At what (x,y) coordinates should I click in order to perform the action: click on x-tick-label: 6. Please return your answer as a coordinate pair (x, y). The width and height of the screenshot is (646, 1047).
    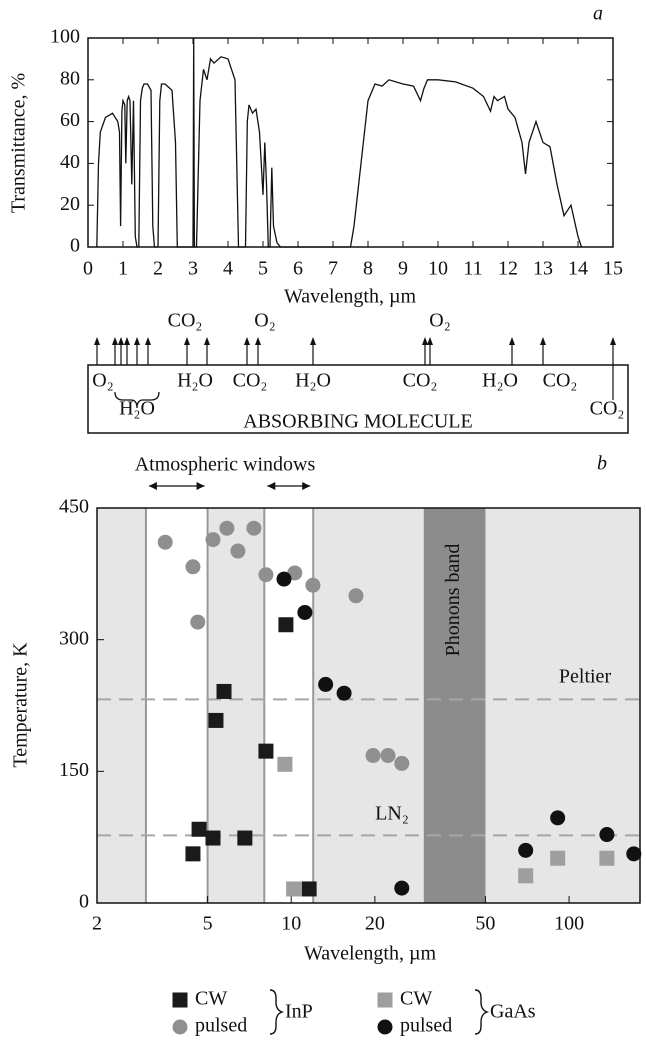
    Looking at the image, I should click on (298, 269).